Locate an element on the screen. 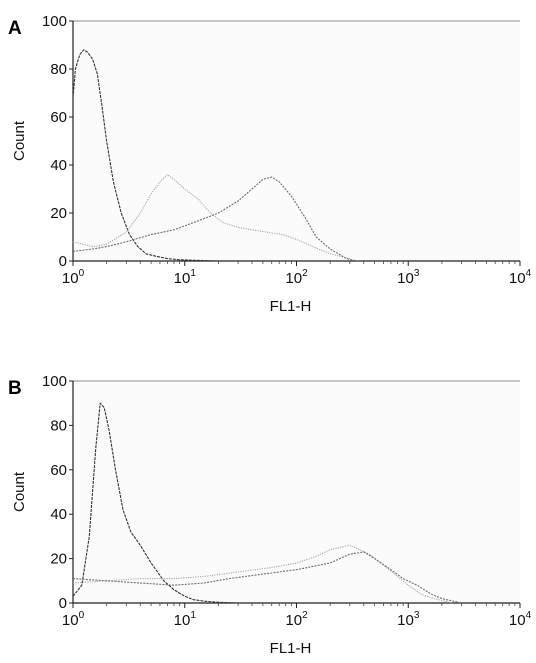 The image size is (536, 663). panel-label: A is located at coordinates (15, 28).